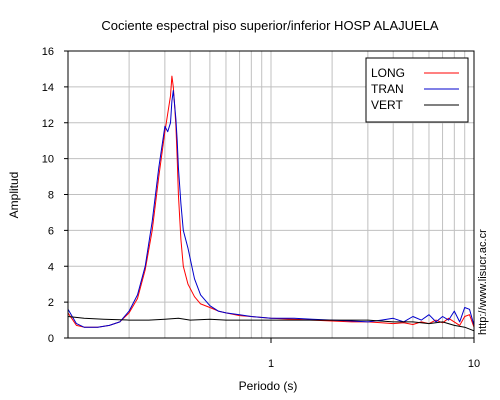 The width and height of the screenshot is (500, 400). I want to click on legend-label: LONG, so click(388, 73).